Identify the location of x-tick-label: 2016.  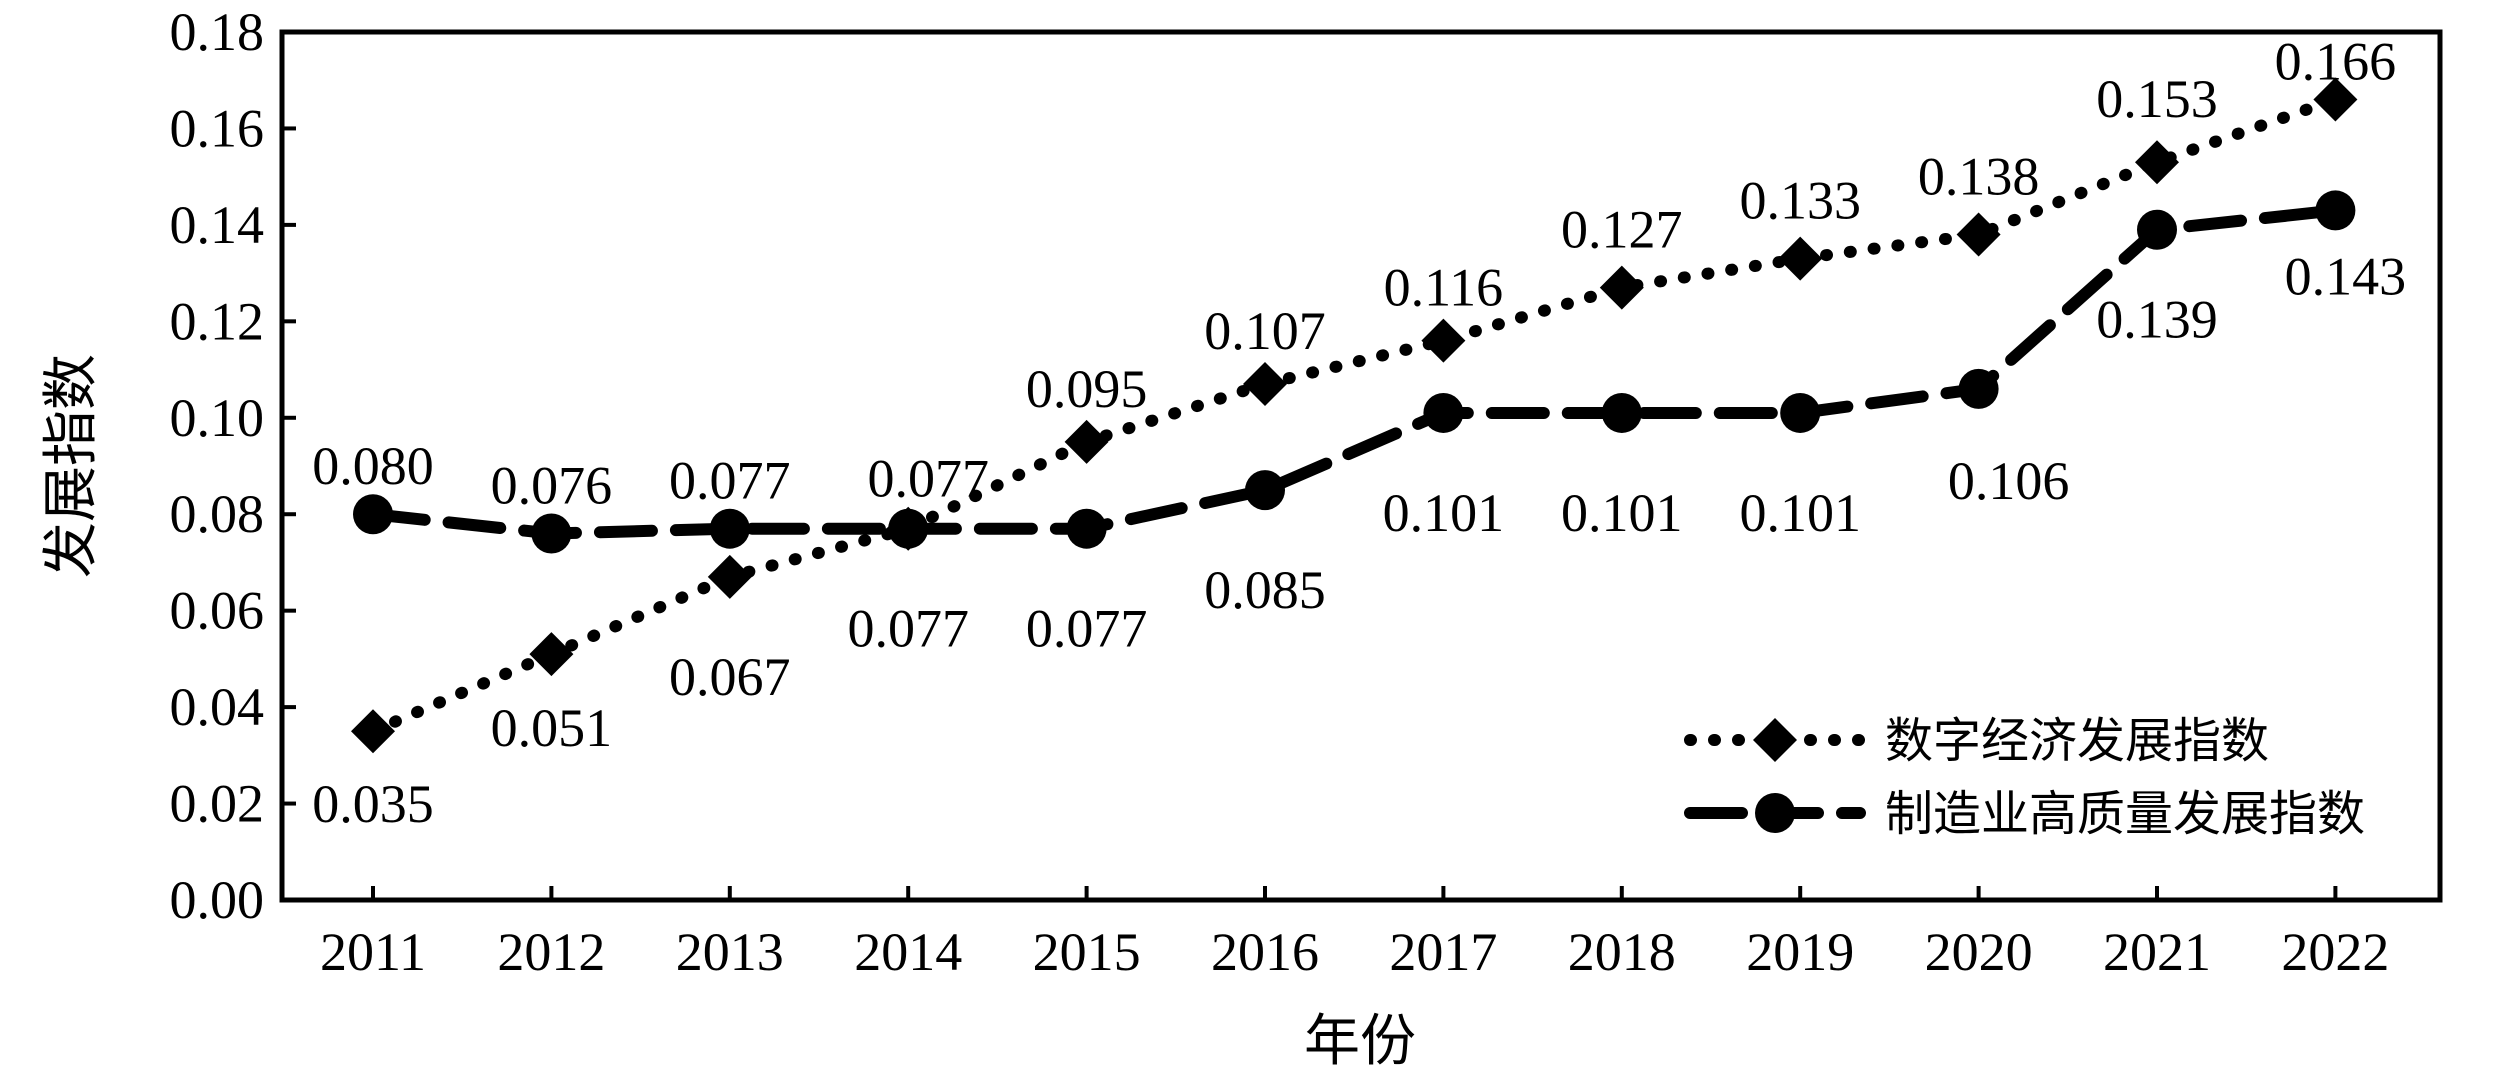
(1265, 952).